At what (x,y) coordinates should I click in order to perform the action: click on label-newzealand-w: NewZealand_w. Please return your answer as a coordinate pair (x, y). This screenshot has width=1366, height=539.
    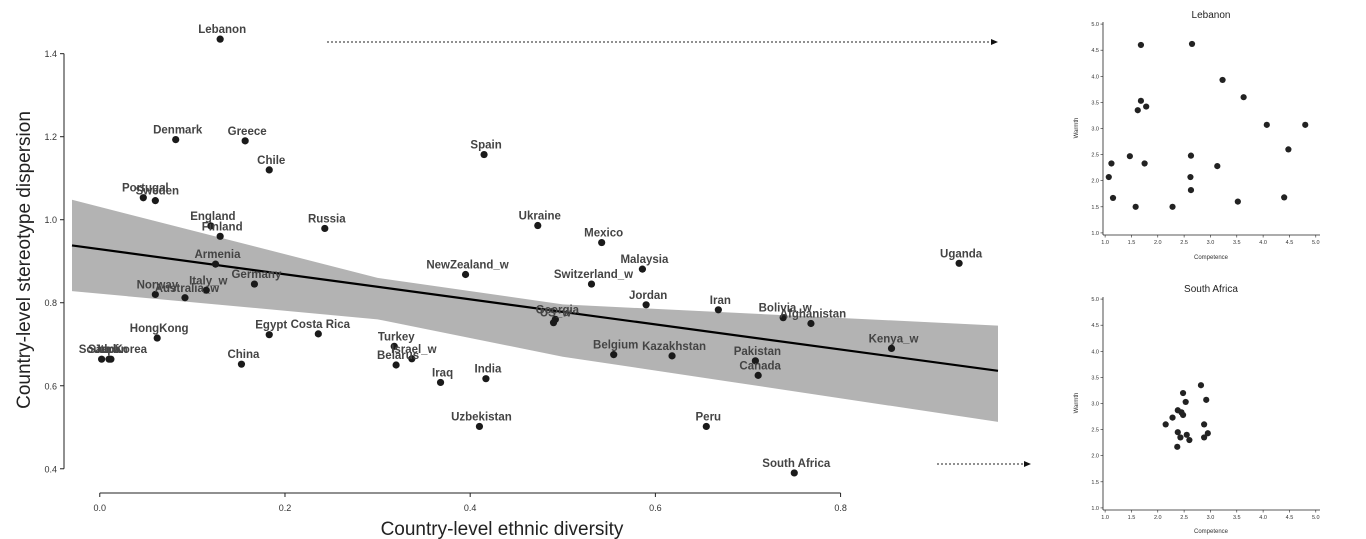
    Looking at the image, I should click on (467, 266).